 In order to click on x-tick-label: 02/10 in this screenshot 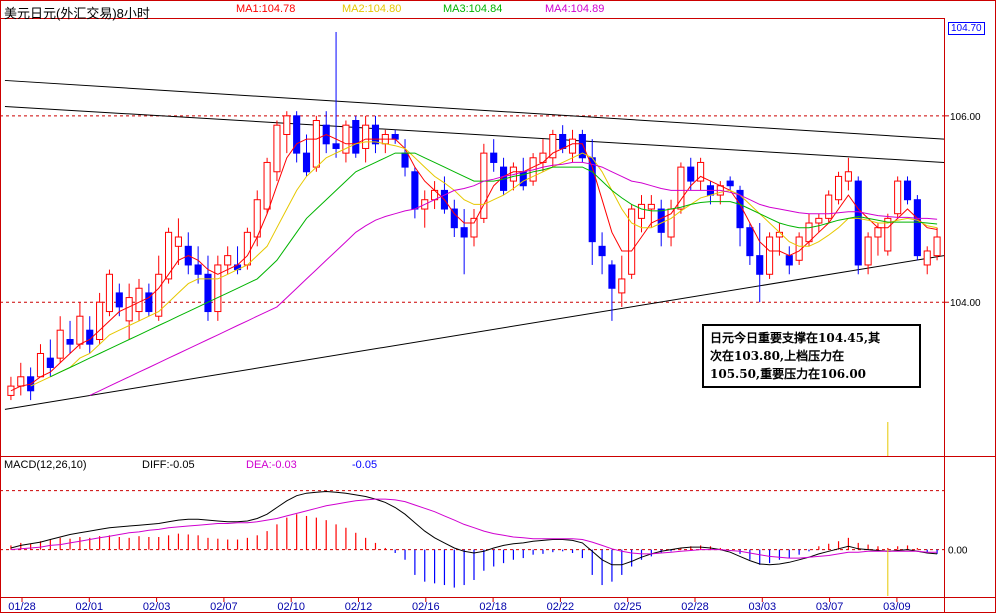, I will do `click(291, 607)`.